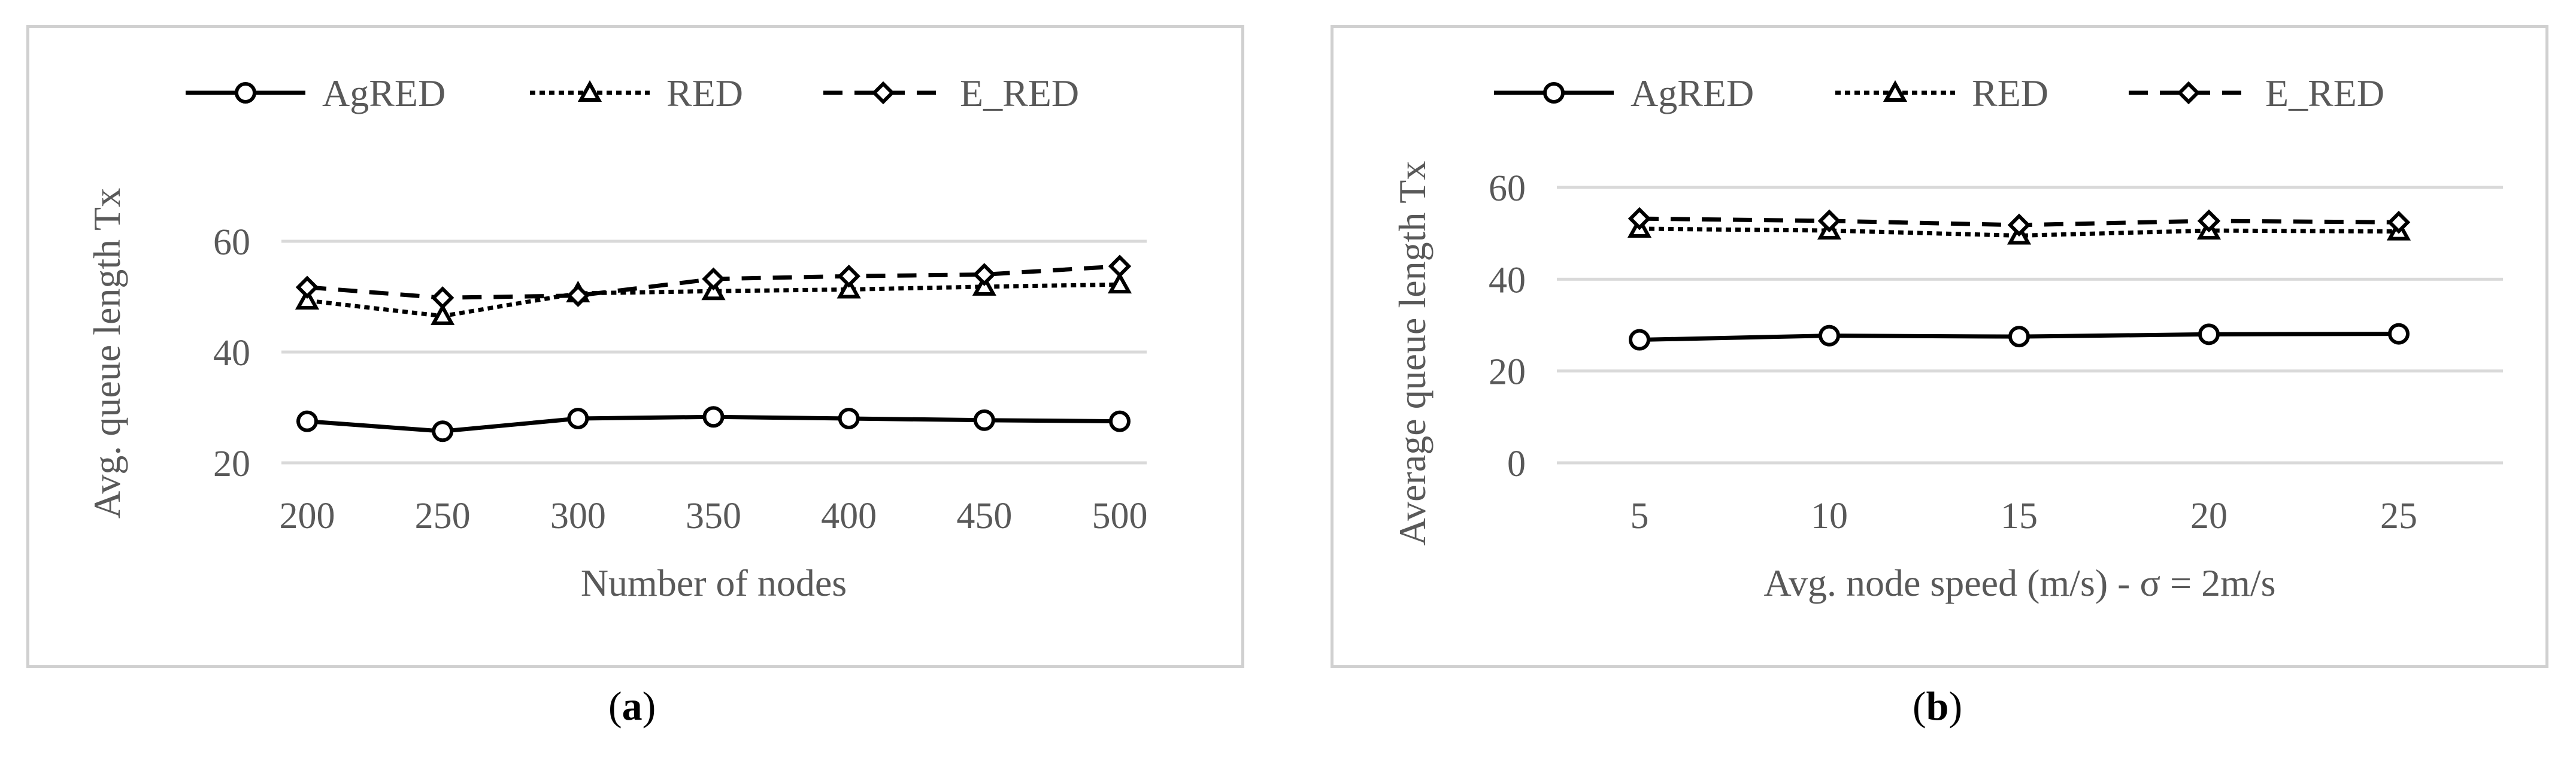 The width and height of the screenshot is (2576, 758). What do you see at coordinates (2019, 583) in the screenshot?
I see `x-axis-title: Avg. node speed (m/s) - σ = 2m/s` at bounding box center [2019, 583].